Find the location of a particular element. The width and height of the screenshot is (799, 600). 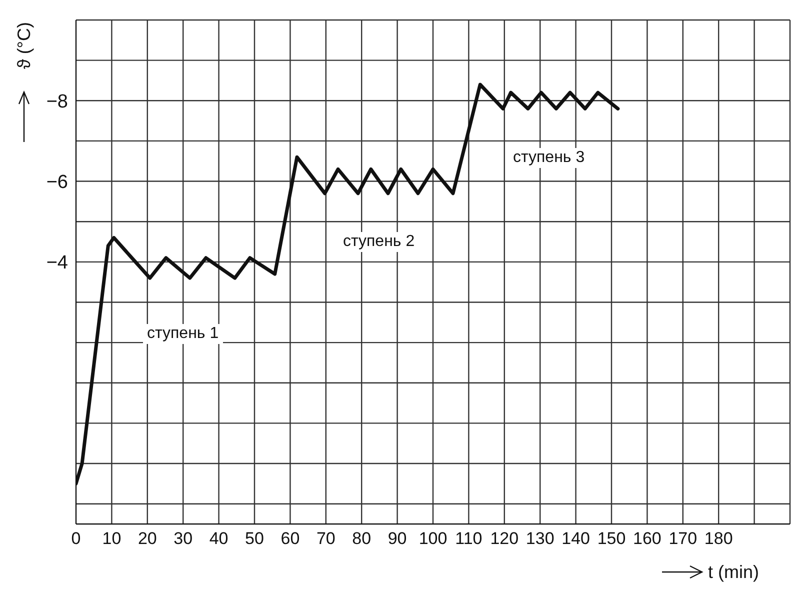

x-tick-label: 60 is located at coordinates (290, 538).